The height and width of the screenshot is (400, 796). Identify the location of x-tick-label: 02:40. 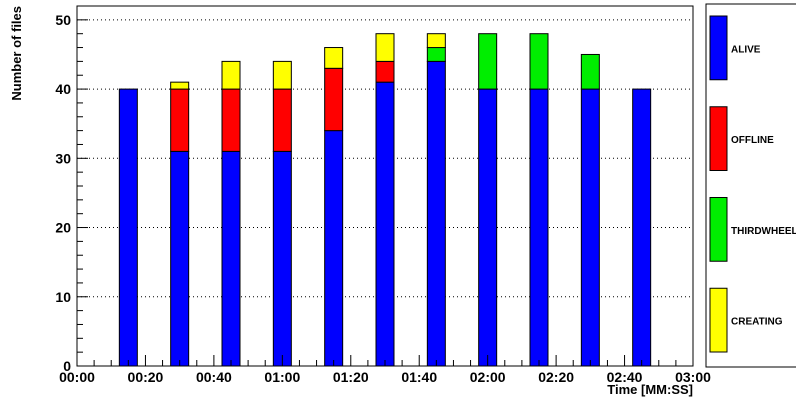
(625, 377).